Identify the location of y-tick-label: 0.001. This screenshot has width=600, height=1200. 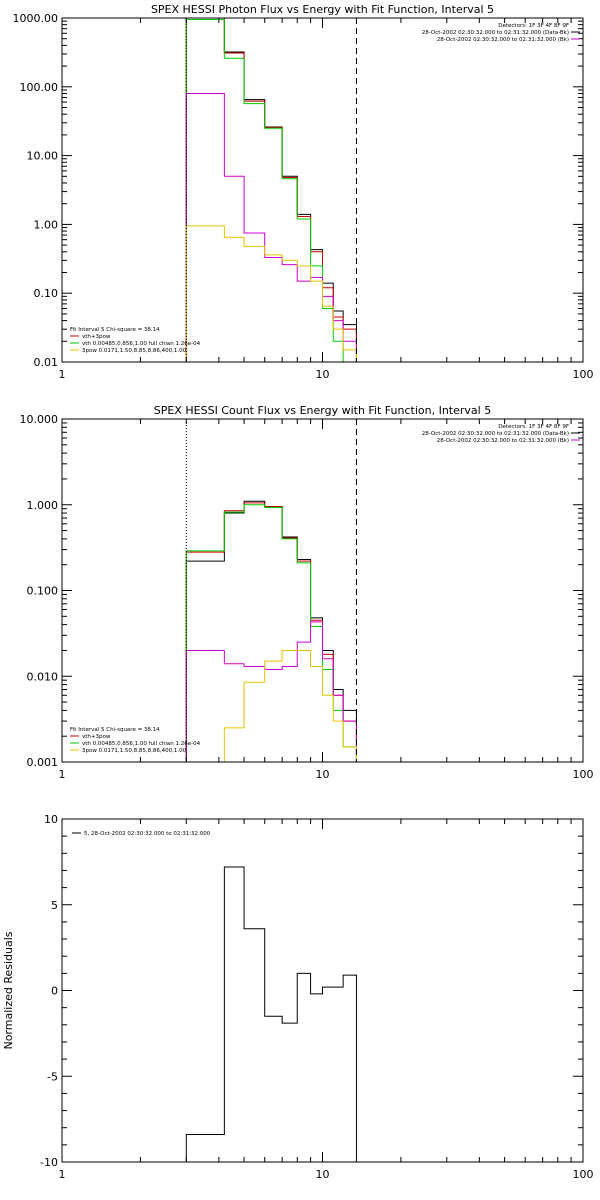
(43, 762).